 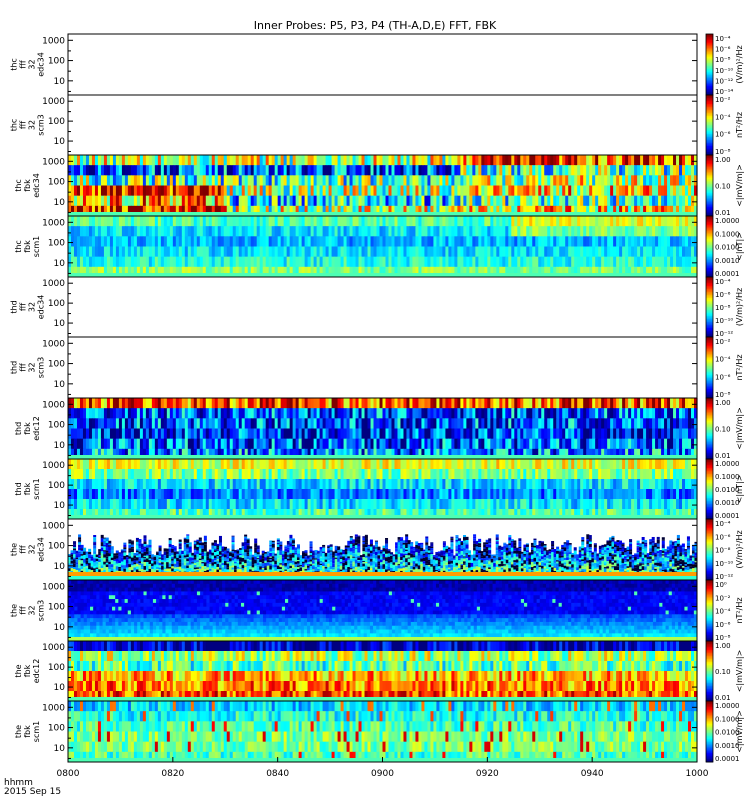 What do you see at coordinates (382, 457) in the screenshot?
I see `heat-strip` at bounding box center [382, 457].